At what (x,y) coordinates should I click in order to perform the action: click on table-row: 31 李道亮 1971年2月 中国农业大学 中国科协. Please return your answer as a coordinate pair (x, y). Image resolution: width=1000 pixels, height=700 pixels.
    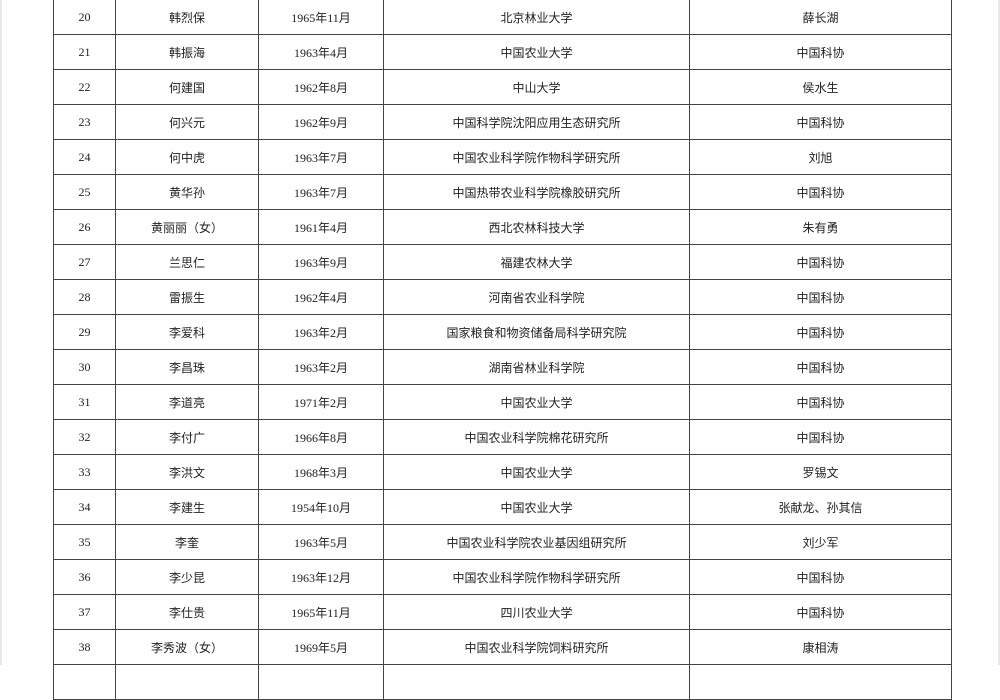
    Looking at the image, I should click on (502, 402).